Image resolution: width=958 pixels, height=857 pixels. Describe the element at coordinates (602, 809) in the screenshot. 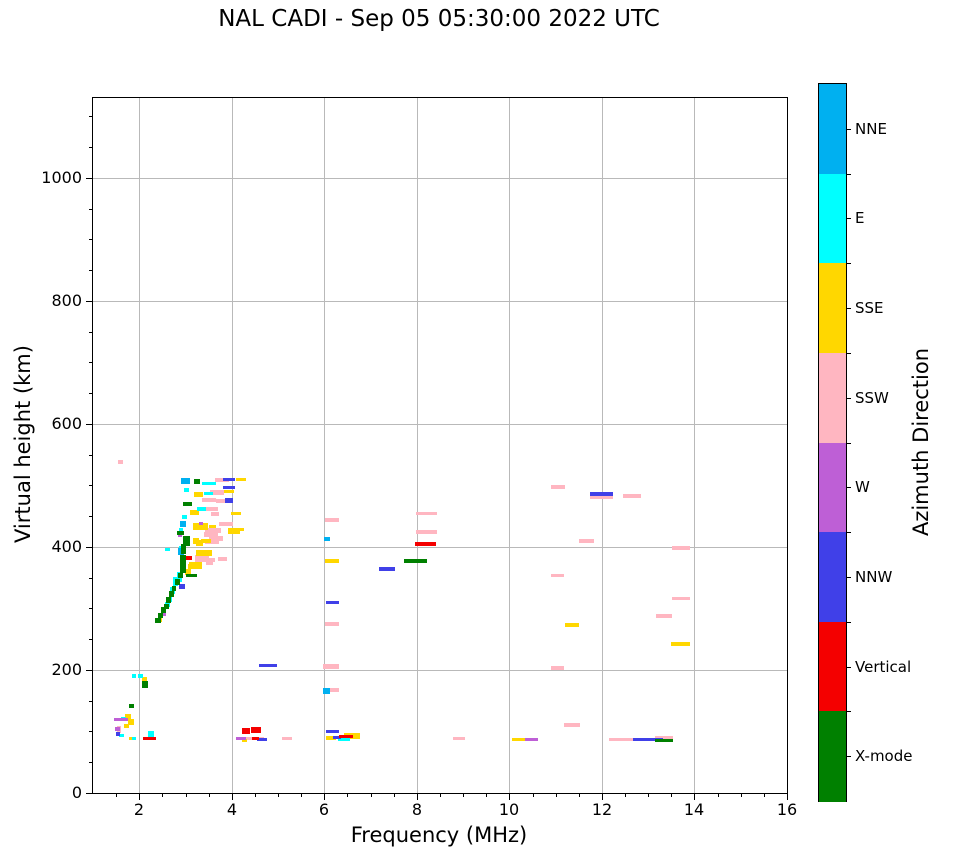

I see `x-tick-label: 12` at that location.